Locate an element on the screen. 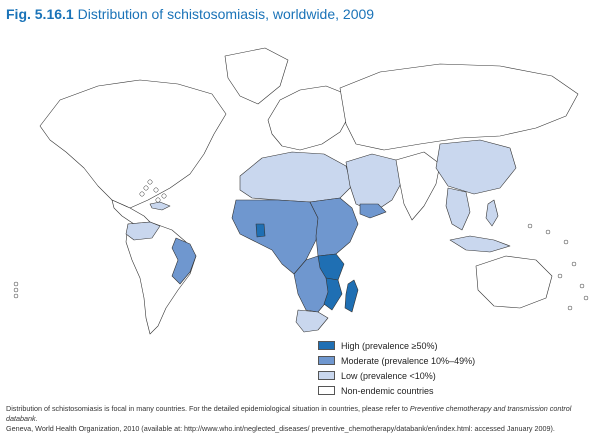 This screenshot has width=600, height=439. region-south-asia is located at coordinates (418, 186).